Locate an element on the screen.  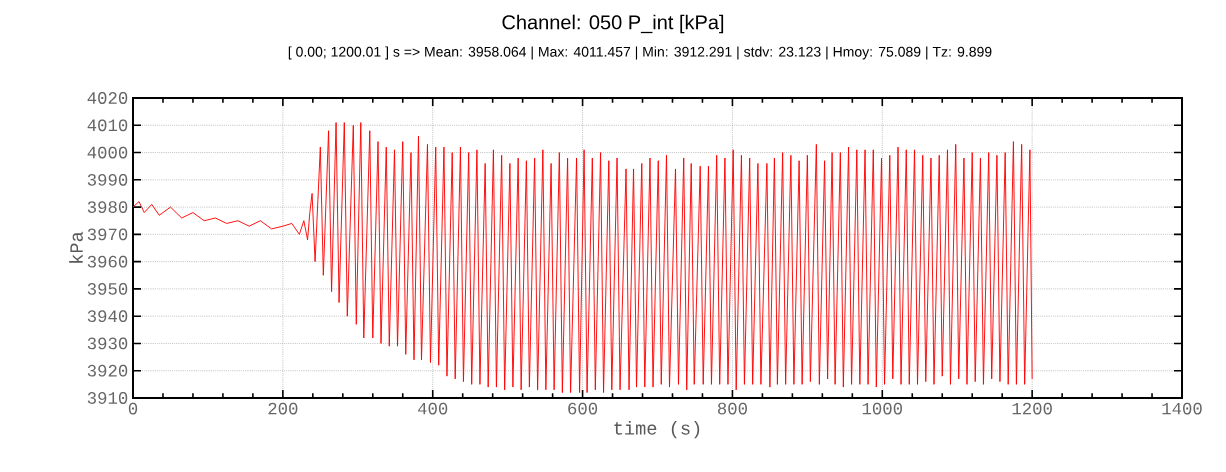
y-tick-label: 3910 is located at coordinates (107, 398).